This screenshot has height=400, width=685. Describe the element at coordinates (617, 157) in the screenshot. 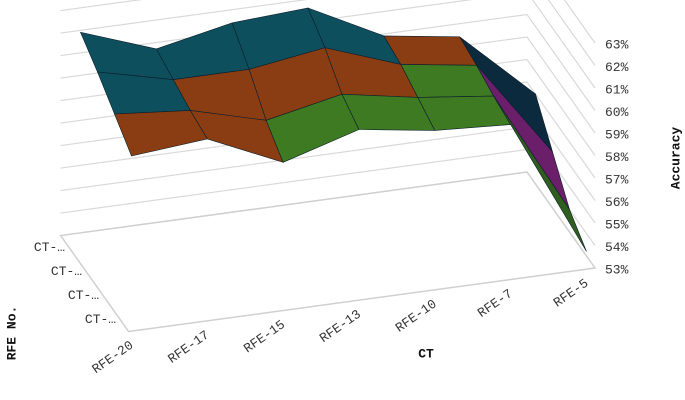

I see `y-tick-label: 58%` at that location.